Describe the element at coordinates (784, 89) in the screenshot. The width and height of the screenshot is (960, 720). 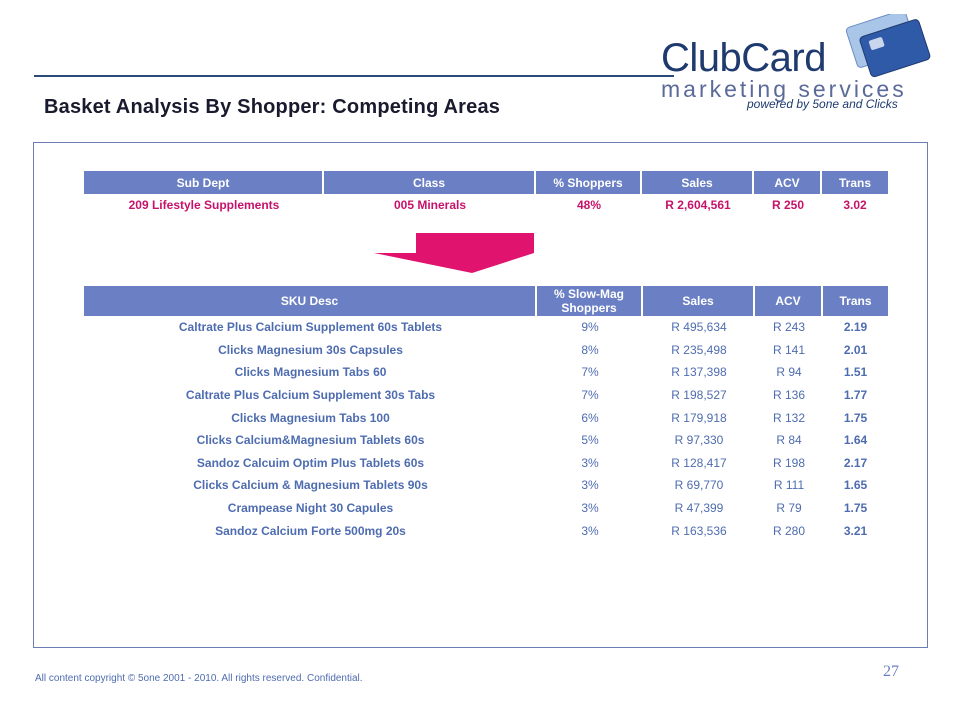
I see `logo-subtitle: marketing services` at that location.